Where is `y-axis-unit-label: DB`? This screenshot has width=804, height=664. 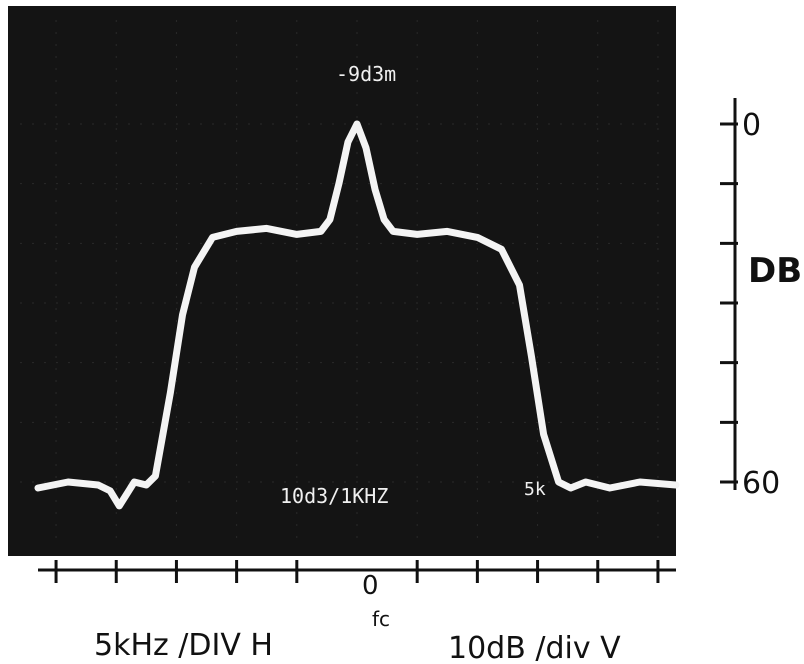 y-axis-unit-label: DB is located at coordinates (775, 271).